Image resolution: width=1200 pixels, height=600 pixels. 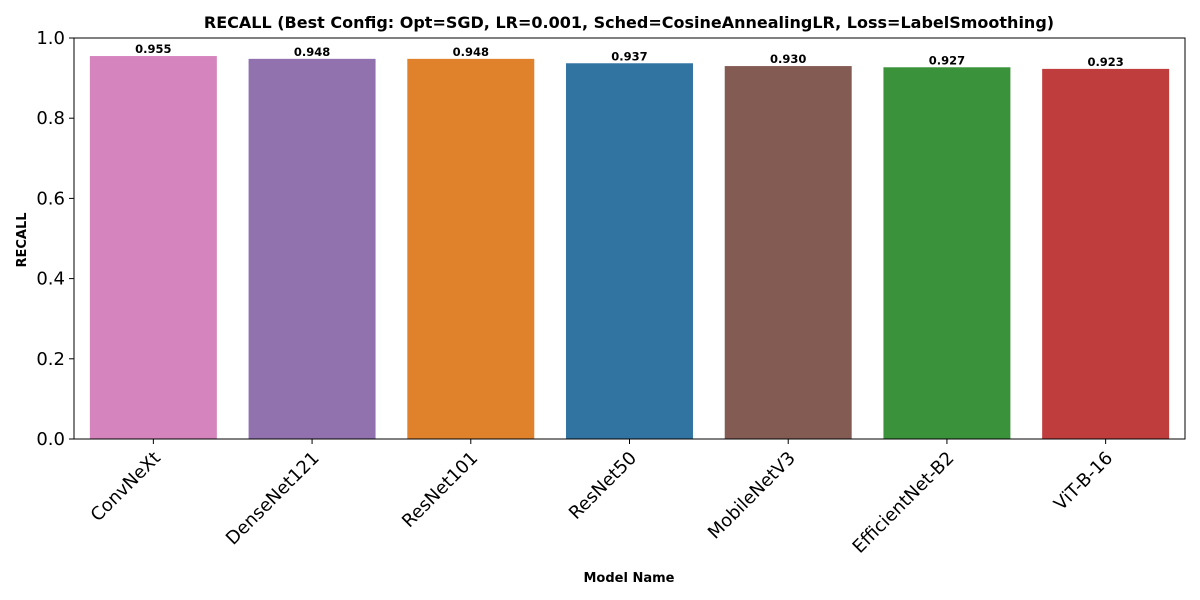 What do you see at coordinates (55, 239) in the screenshot?
I see `y-axis-ticks: 0.0 0.2 0.4 0.6 0.8 1.0` at bounding box center [55, 239].